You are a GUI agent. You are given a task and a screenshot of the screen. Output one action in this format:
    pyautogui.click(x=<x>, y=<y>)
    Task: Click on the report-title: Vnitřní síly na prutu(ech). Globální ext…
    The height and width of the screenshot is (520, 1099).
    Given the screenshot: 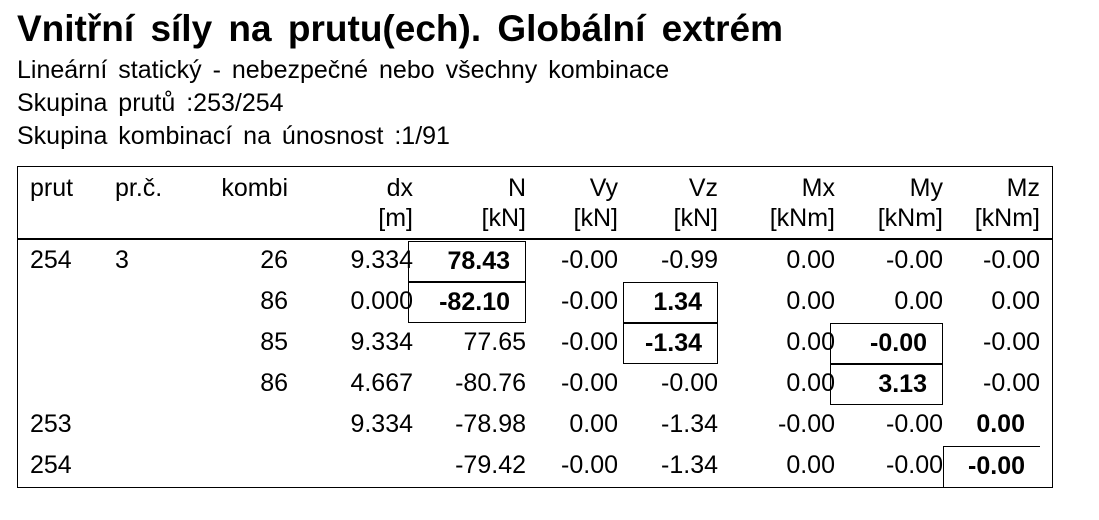 What is the action you would take?
    pyautogui.click(x=400, y=28)
    